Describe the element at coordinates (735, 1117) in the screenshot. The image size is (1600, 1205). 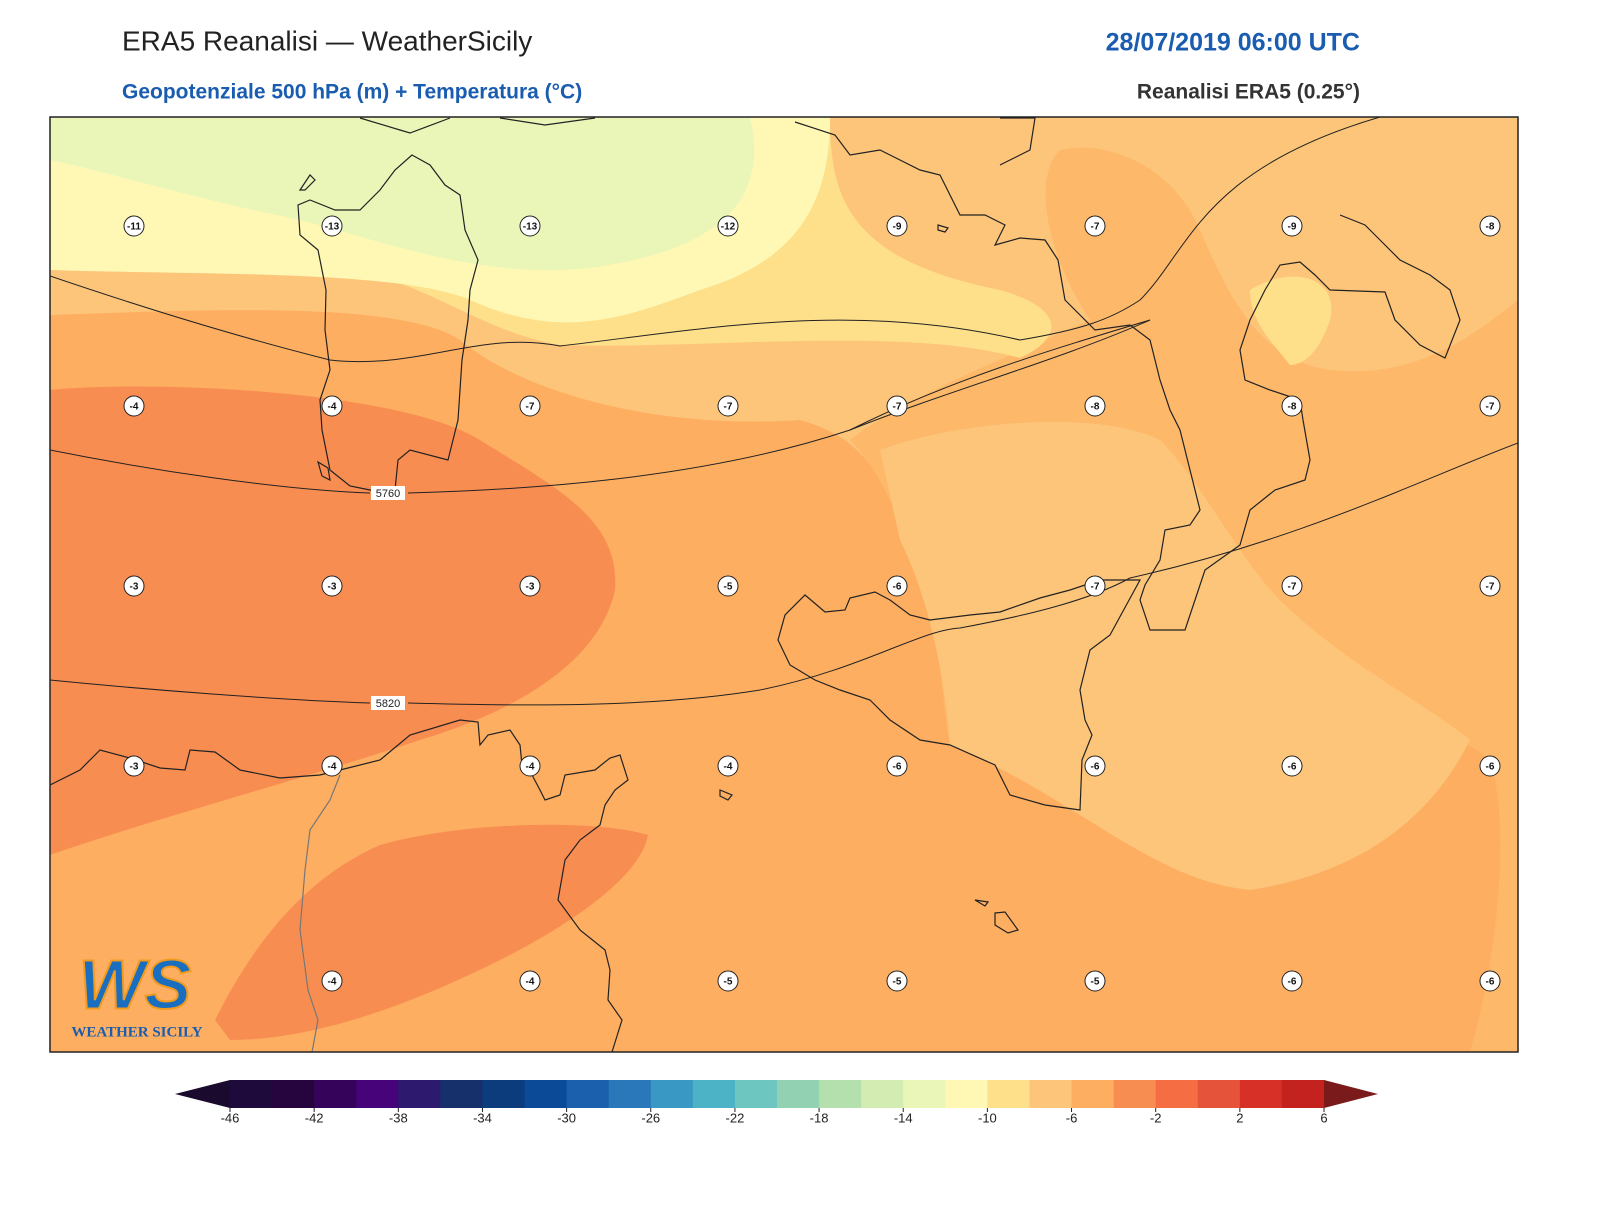
I see `colorbar-tick-label: -22` at that location.